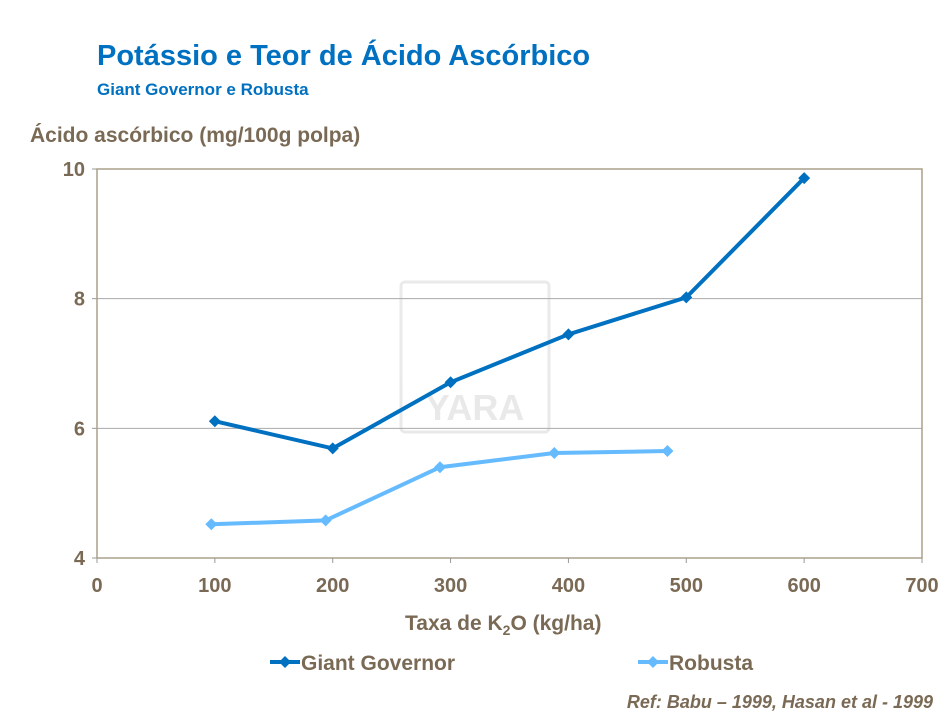 The width and height of the screenshot is (951, 715). Describe the element at coordinates (80, 559) in the screenshot. I see `y-tick-label: 4` at that location.